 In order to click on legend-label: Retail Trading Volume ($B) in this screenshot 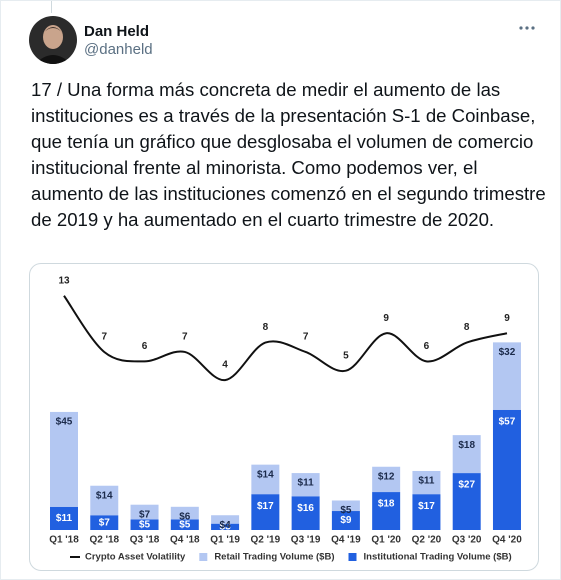, I will do `click(274, 557)`.